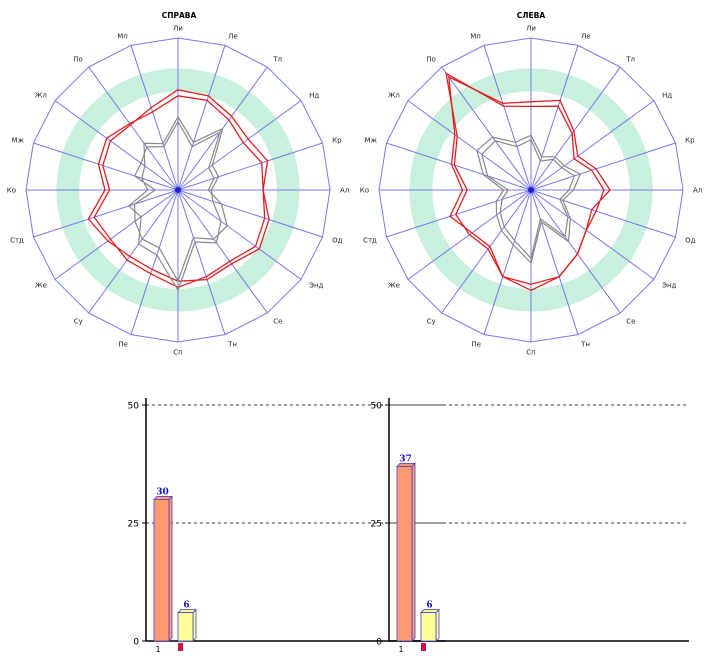  I want to click on bar-value-label: 30, so click(162, 492).